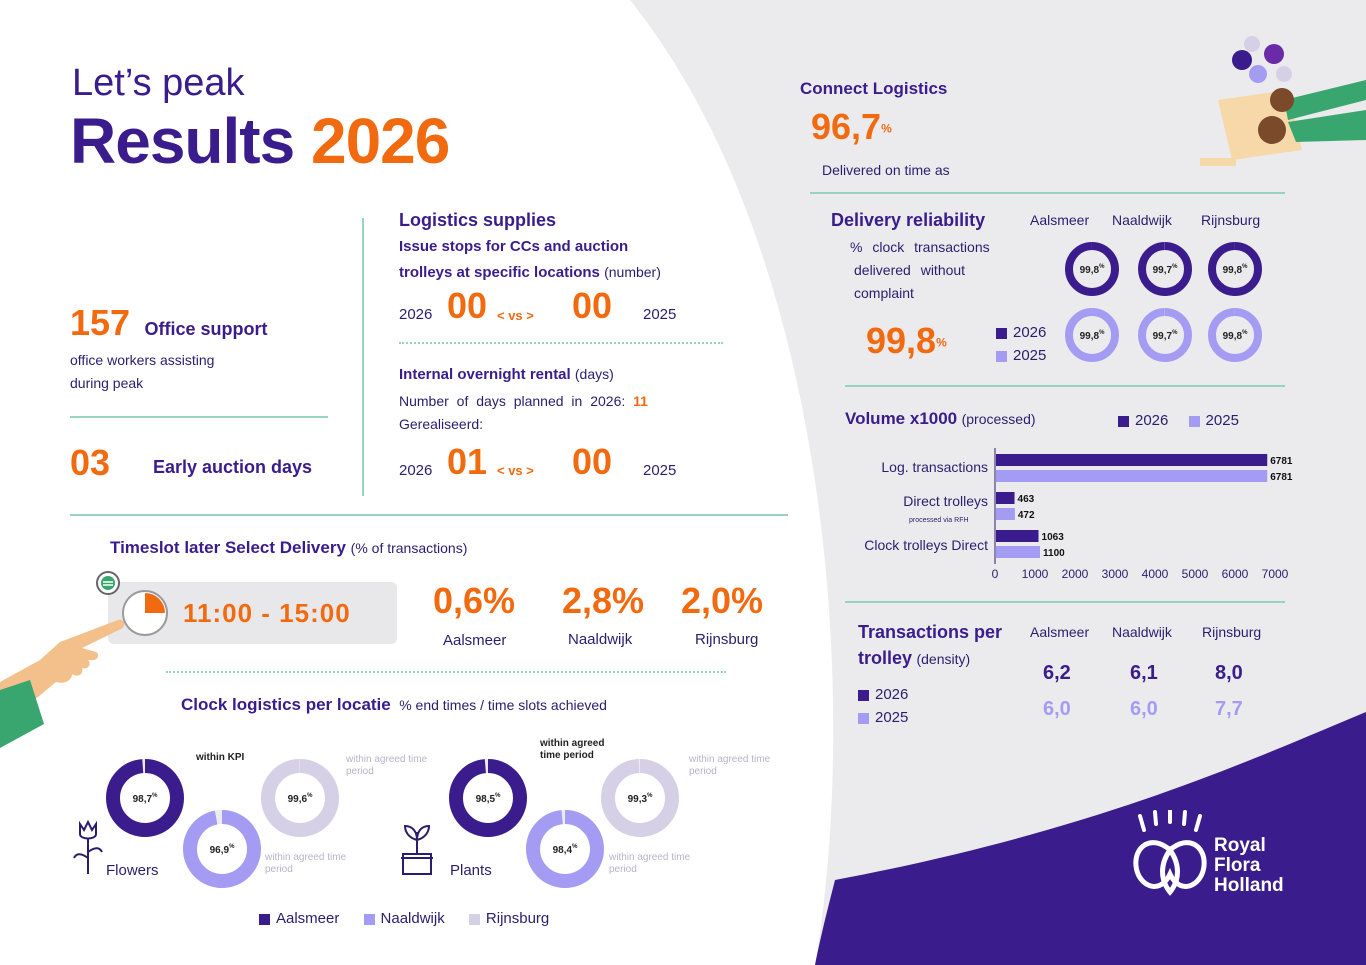 Image resolution: width=1366 pixels, height=965 pixels. What do you see at coordinates (158, 83) in the screenshot?
I see `header-subtitle: Let’s peak` at bounding box center [158, 83].